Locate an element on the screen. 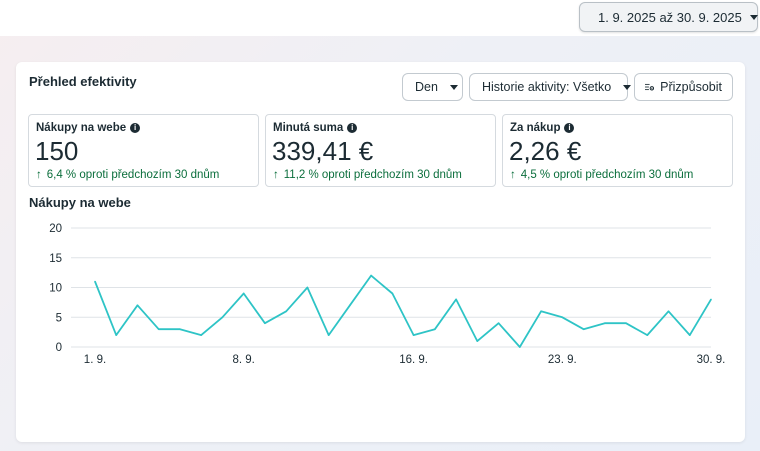  x-tick-label: 1. 9. is located at coordinates (95, 360).